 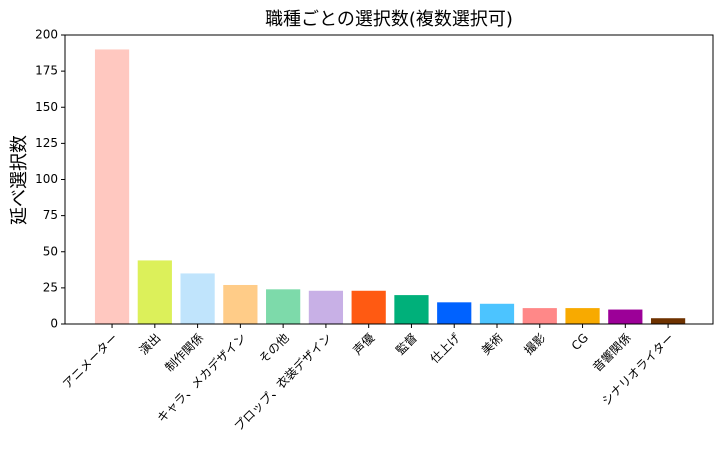 I want to click on y-tick-label: 150, so click(x=46, y=107).